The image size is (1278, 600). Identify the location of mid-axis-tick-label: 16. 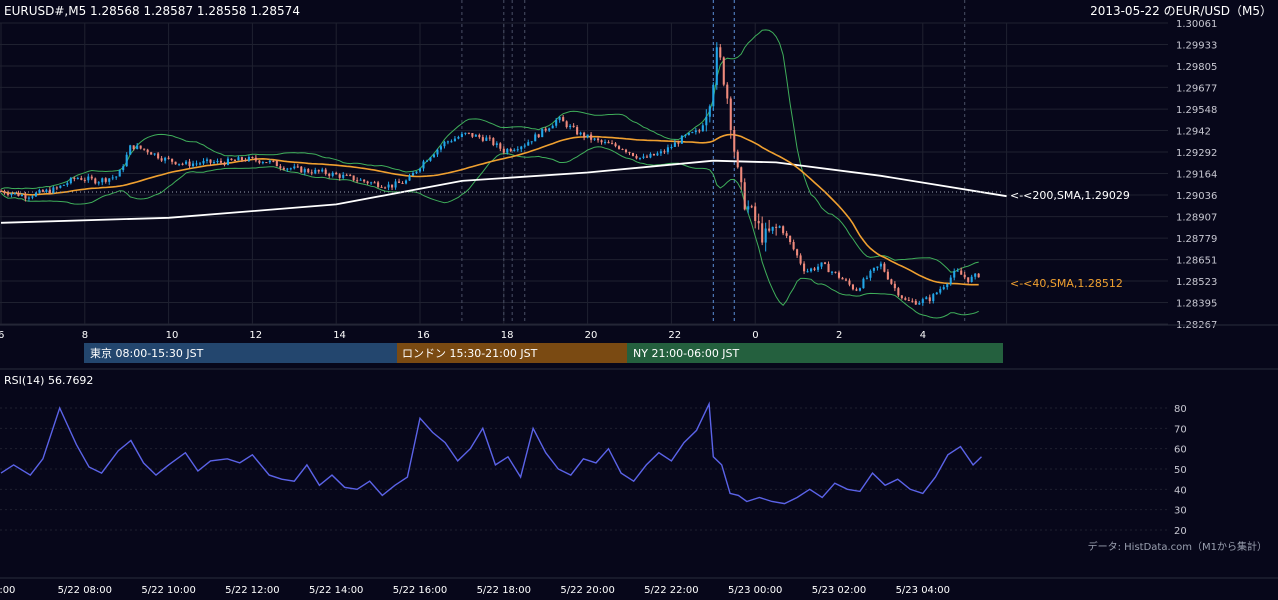
(423, 335).